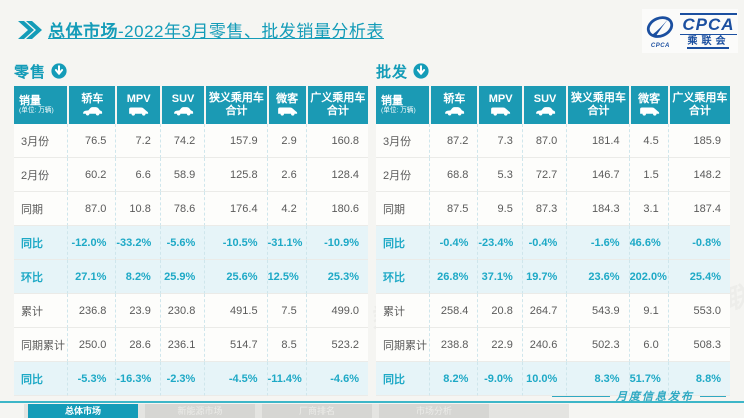 Image resolution: width=744 pixels, height=418 pixels. Describe the element at coordinates (83, 411) in the screenshot. I see `footer-tab-0: 总体市场` at that location.